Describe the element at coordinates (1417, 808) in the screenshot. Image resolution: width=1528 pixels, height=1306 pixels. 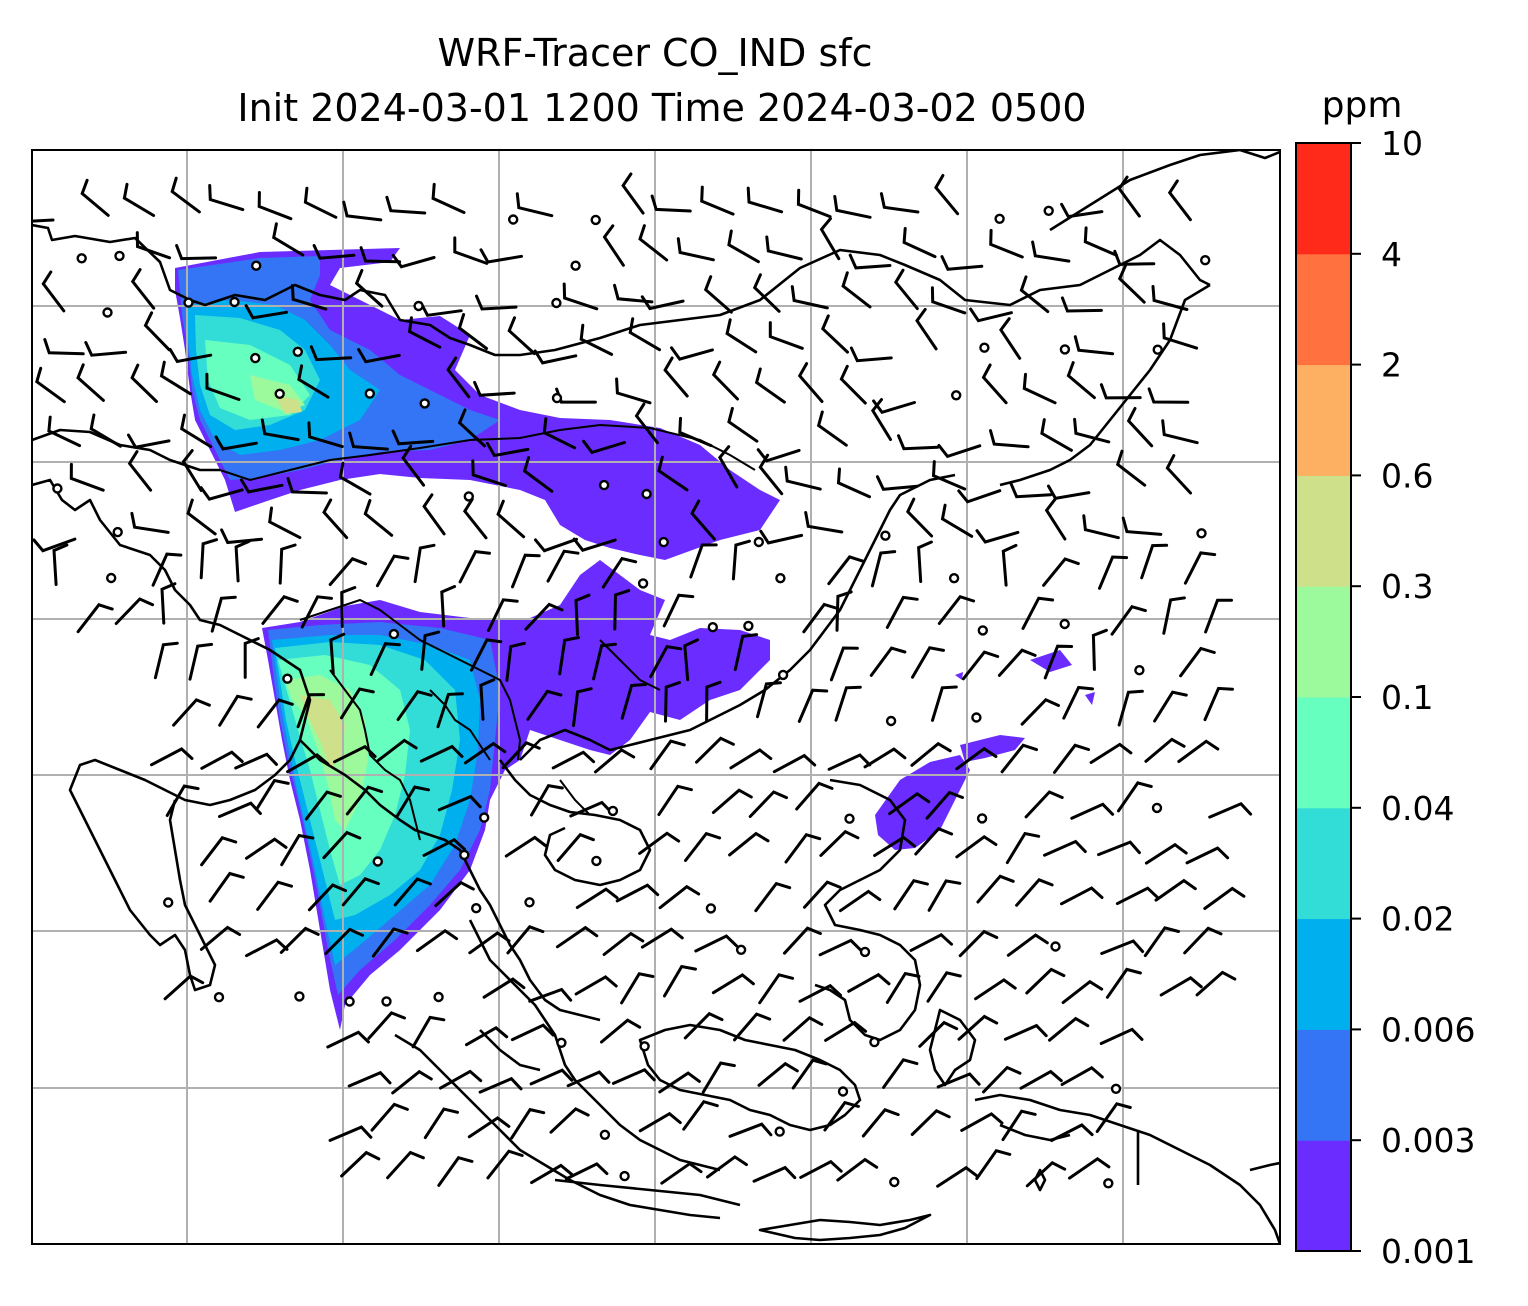
I see `colorbar-tick-label: 0.04` at that location.